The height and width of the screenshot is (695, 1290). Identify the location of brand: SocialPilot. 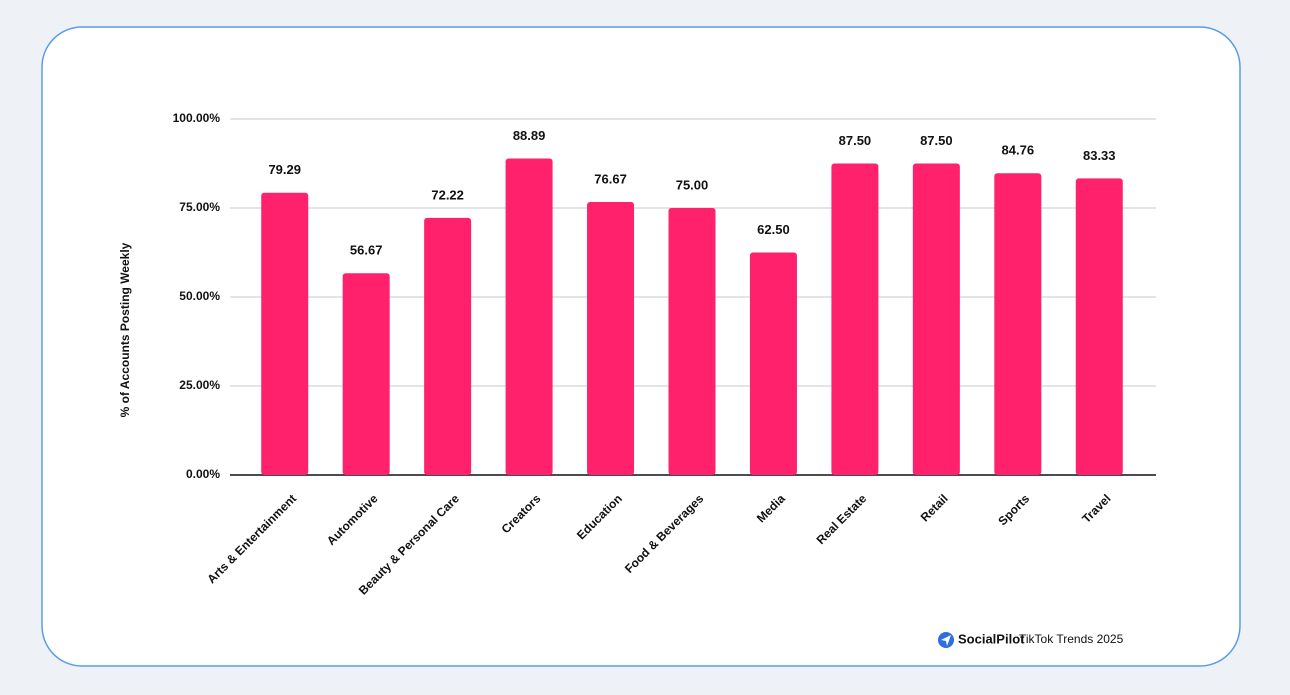
(991, 638).